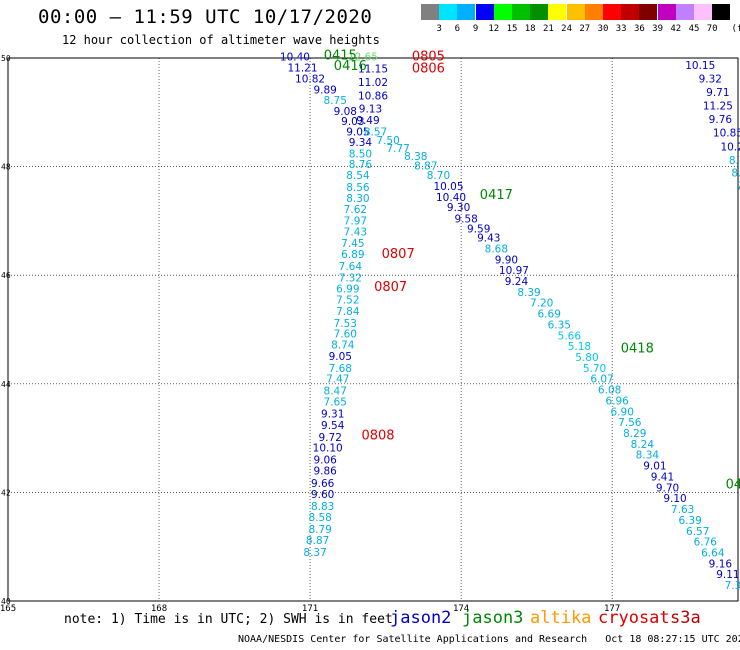 The width and height of the screenshot is (740, 650). I want to click on data-point-label: 5.80, so click(586, 358).